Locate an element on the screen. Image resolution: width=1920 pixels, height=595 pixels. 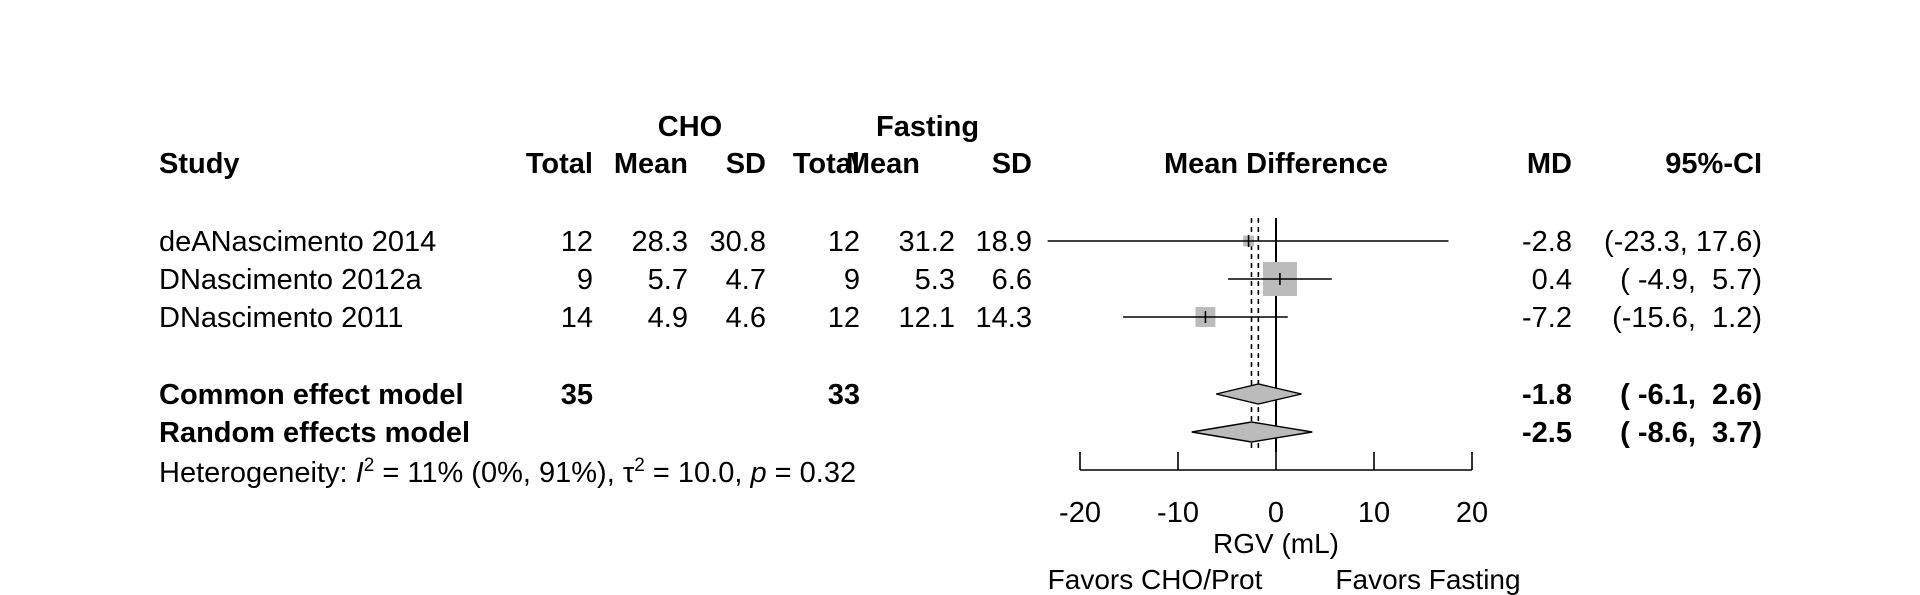
md-value: -2.5 is located at coordinates (1547, 433).